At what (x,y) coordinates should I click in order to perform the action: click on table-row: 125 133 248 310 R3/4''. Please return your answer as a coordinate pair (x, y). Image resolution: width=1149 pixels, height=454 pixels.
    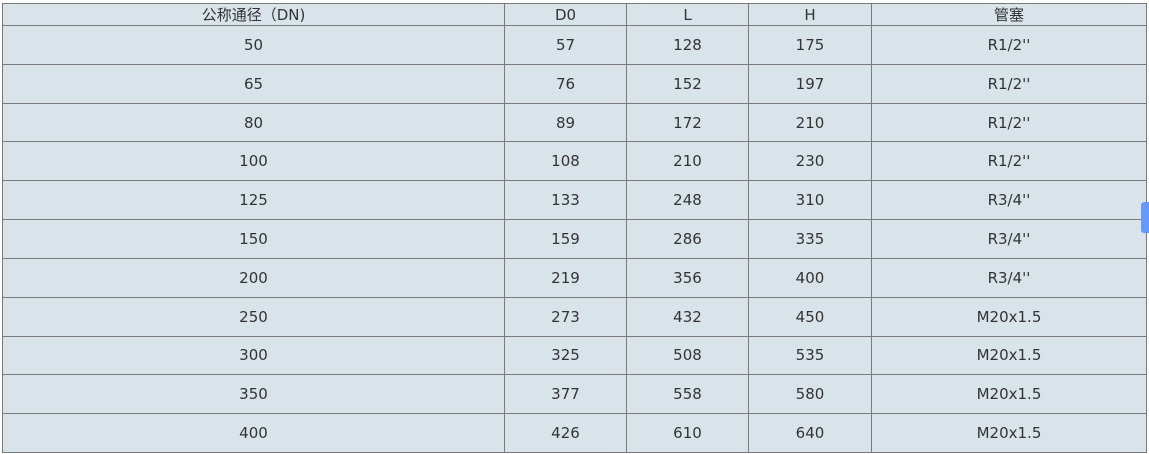
    Looking at the image, I should click on (574, 200).